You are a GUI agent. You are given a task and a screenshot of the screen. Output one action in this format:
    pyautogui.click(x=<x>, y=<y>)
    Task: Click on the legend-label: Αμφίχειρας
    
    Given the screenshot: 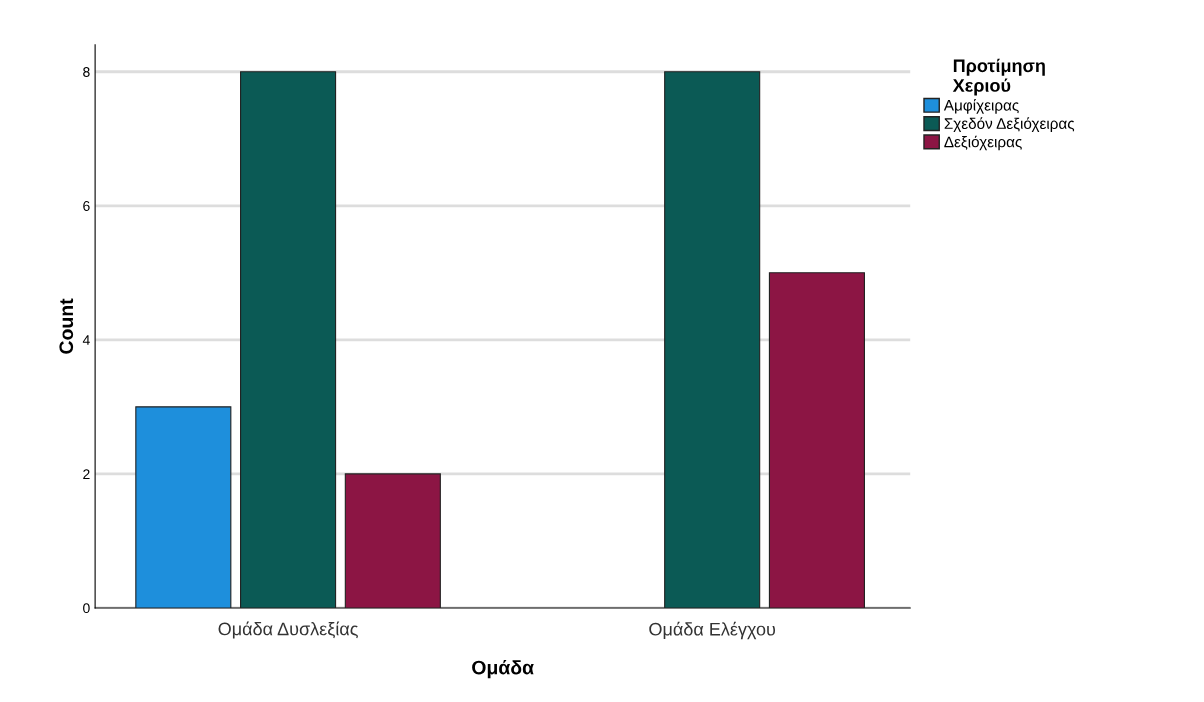 What is the action you would take?
    pyautogui.click(x=981, y=106)
    